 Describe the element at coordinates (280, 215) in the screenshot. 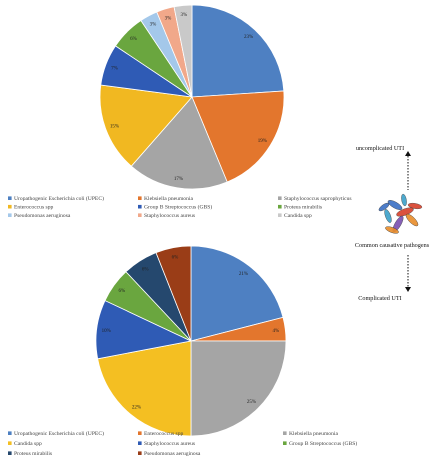

I see `legend1-swatch-candida-spp` at that location.